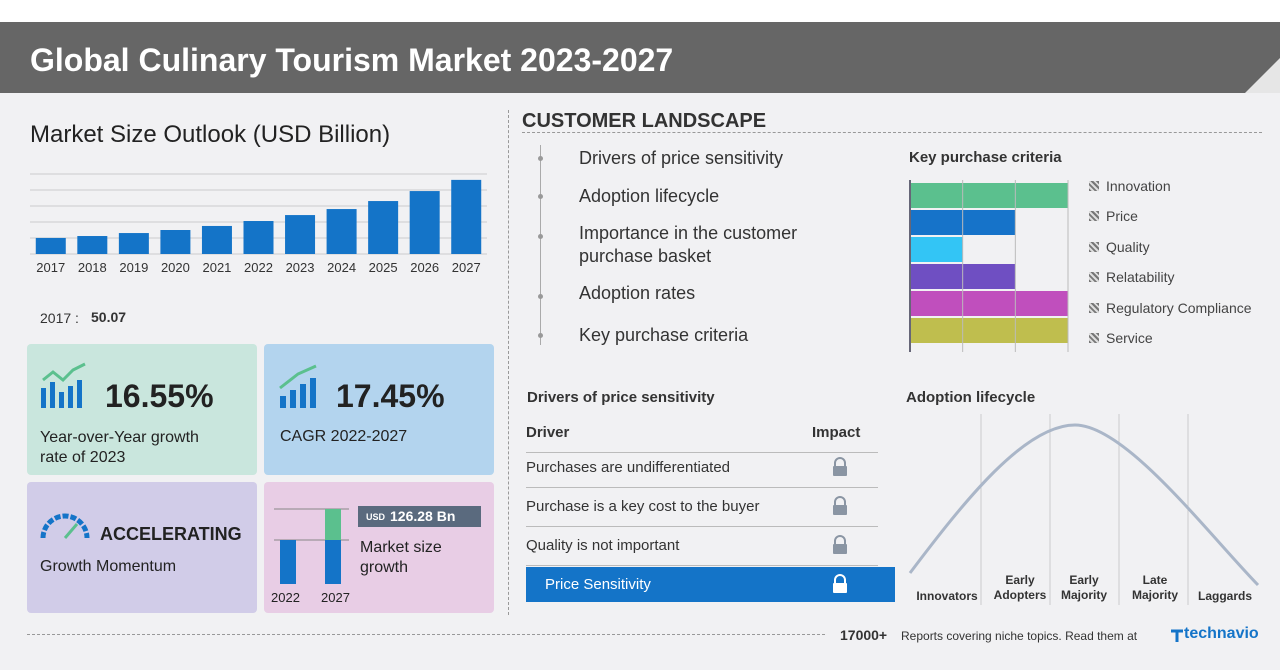 This screenshot has width=1280, height=670. Describe the element at coordinates (664, 335) in the screenshot. I see `list-item: Key purchase criteria` at that location.